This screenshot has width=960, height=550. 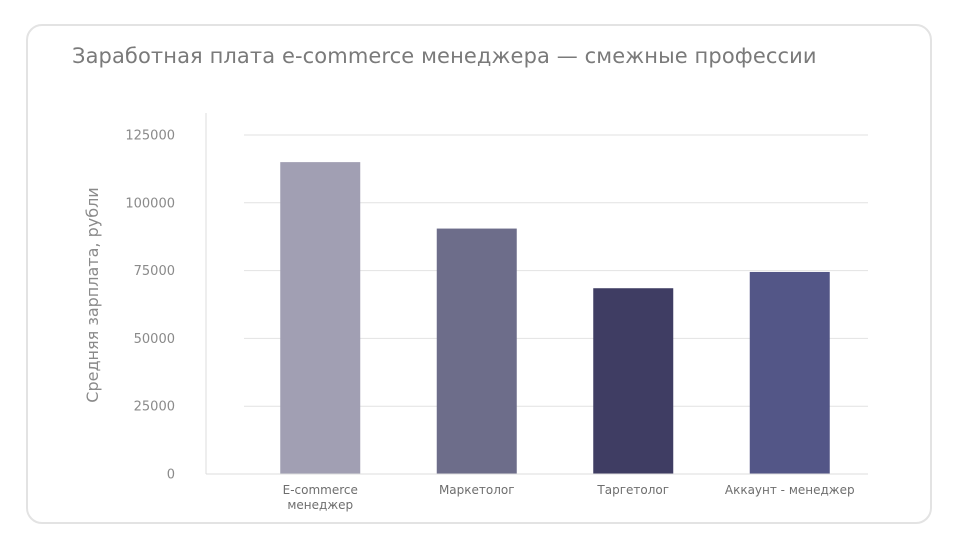 What do you see at coordinates (154, 339) in the screenshot?
I see `y-tick-label: 50000` at bounding box center [154, 339].